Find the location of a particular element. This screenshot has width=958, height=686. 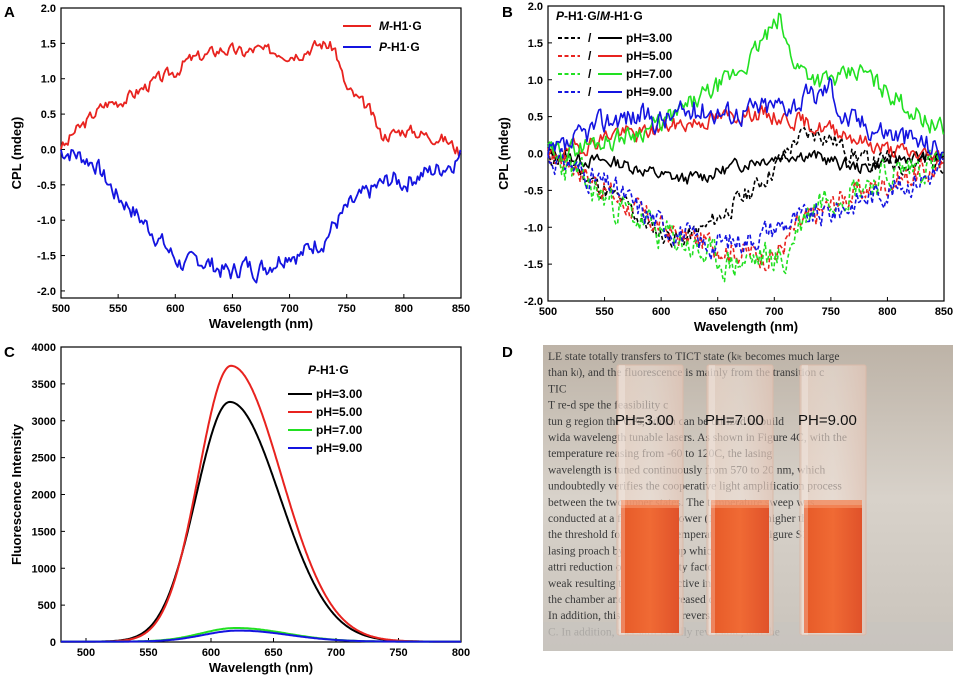

chart-b-xtick-label: 650 is located at coordinates (718, 312).